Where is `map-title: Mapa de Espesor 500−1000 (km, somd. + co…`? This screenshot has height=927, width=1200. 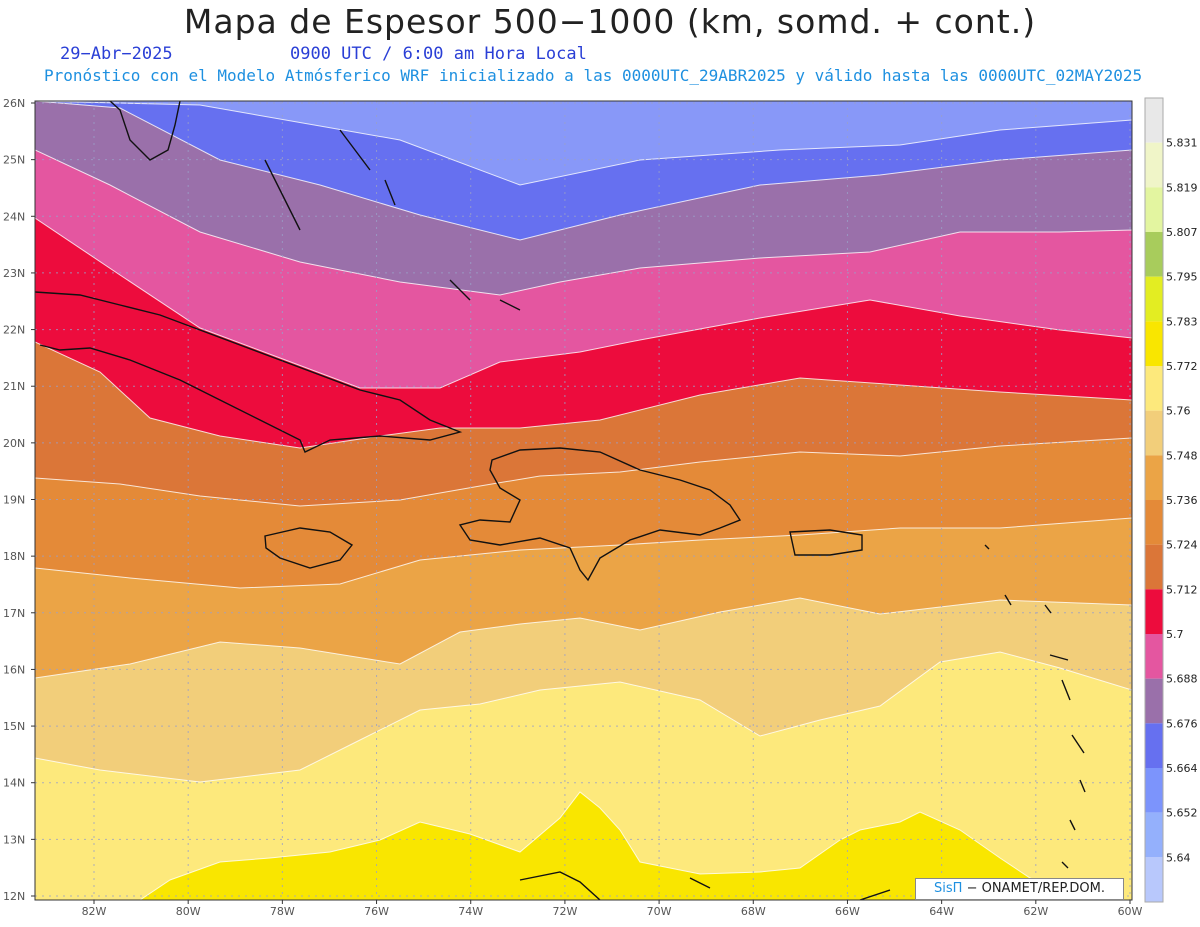 map-title: Mapa de Espesor 500−1000 (km, somd. + co… is located at coordinates (610, 21).